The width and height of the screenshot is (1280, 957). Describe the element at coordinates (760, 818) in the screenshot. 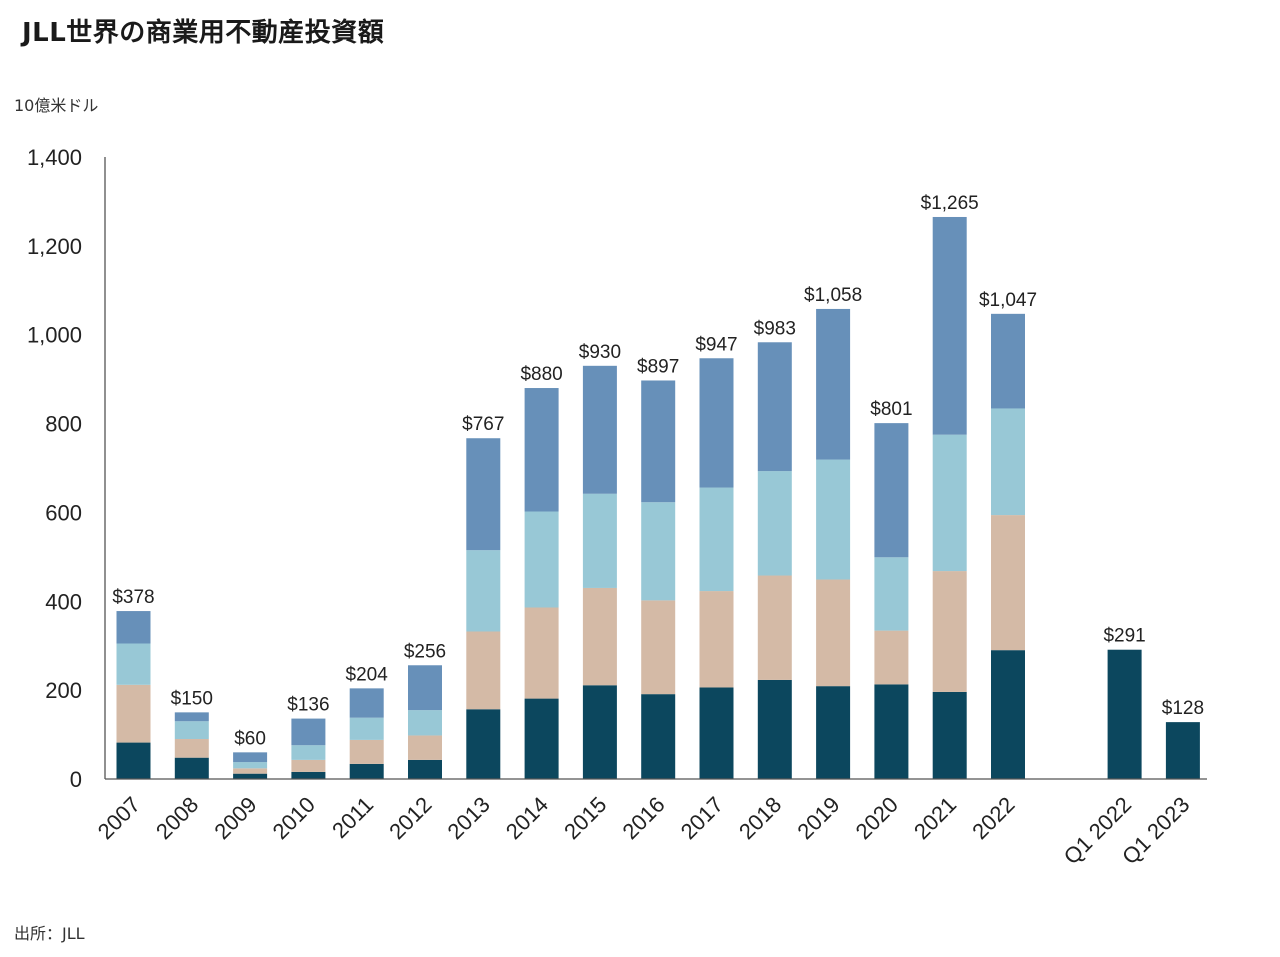

I see `x-tick-label: 2018` at that location.